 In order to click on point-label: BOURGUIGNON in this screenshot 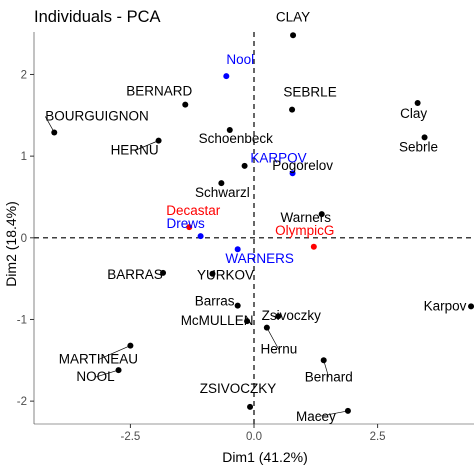, I will do `click(97, 115)`.